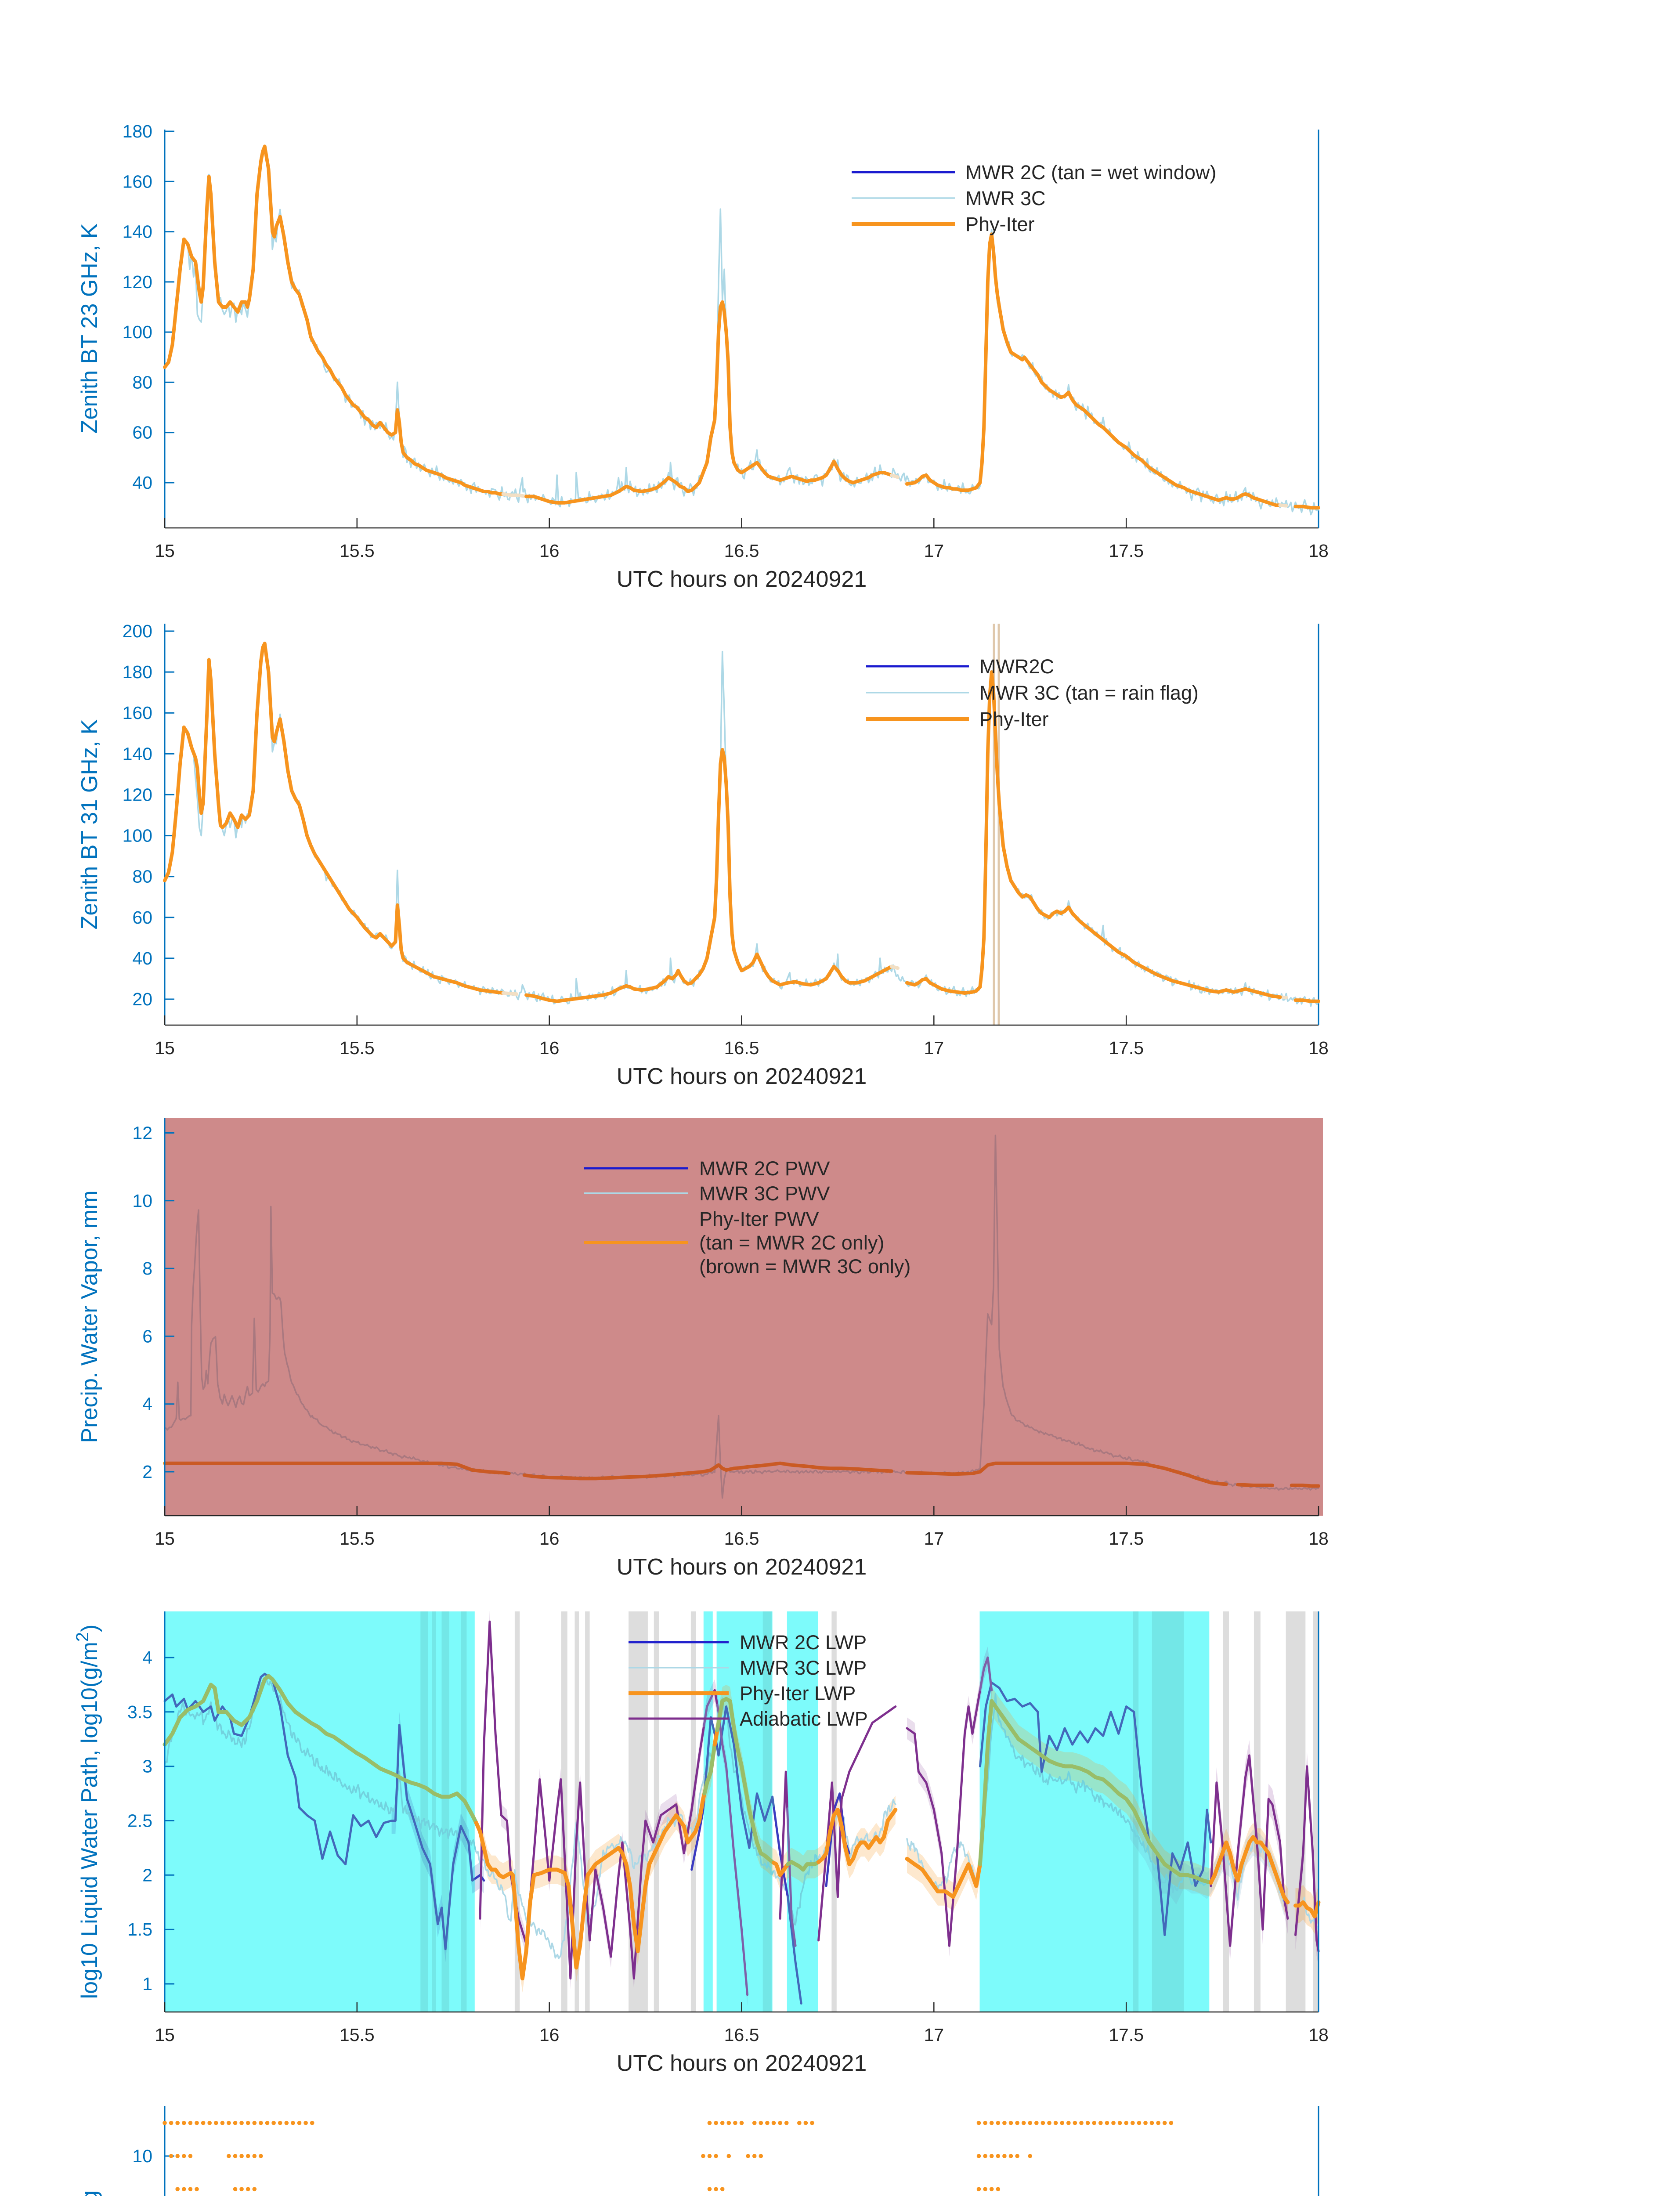 This screenshot has width=1680, height=2196. Describe the element at coordinates (764, 1193) in the screenshot. I see `svg-text: MWR 3C PWV` at that location.